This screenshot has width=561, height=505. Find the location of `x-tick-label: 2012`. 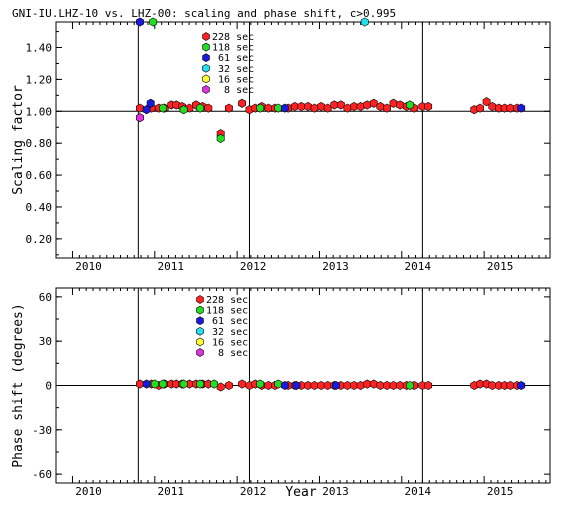

x-tick-label: 2012 is located at coordinates (253, 491).